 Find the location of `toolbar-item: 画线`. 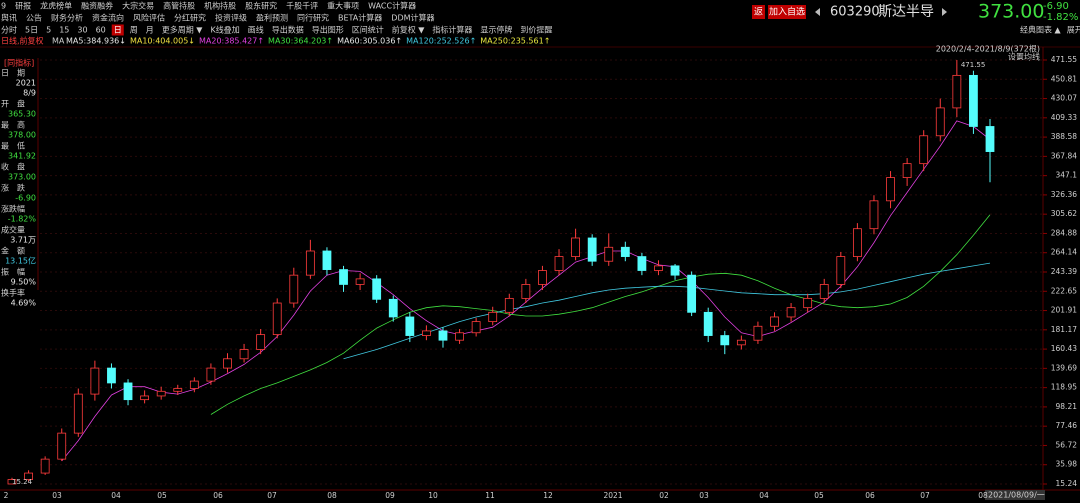

toolbar-item: 画线 is located at coordinates (256, 30).